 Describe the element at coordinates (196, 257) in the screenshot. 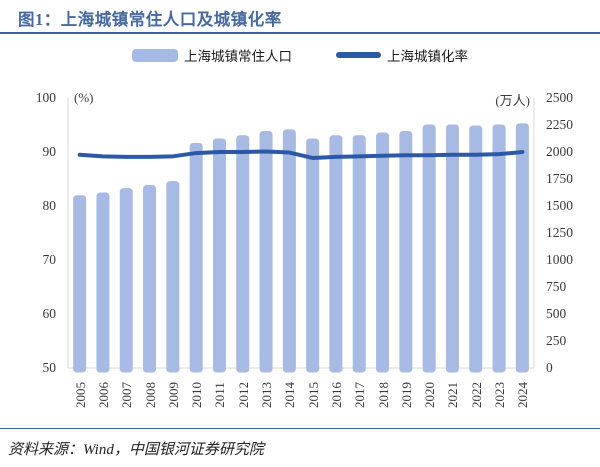

I see `bar-2010` at that location.